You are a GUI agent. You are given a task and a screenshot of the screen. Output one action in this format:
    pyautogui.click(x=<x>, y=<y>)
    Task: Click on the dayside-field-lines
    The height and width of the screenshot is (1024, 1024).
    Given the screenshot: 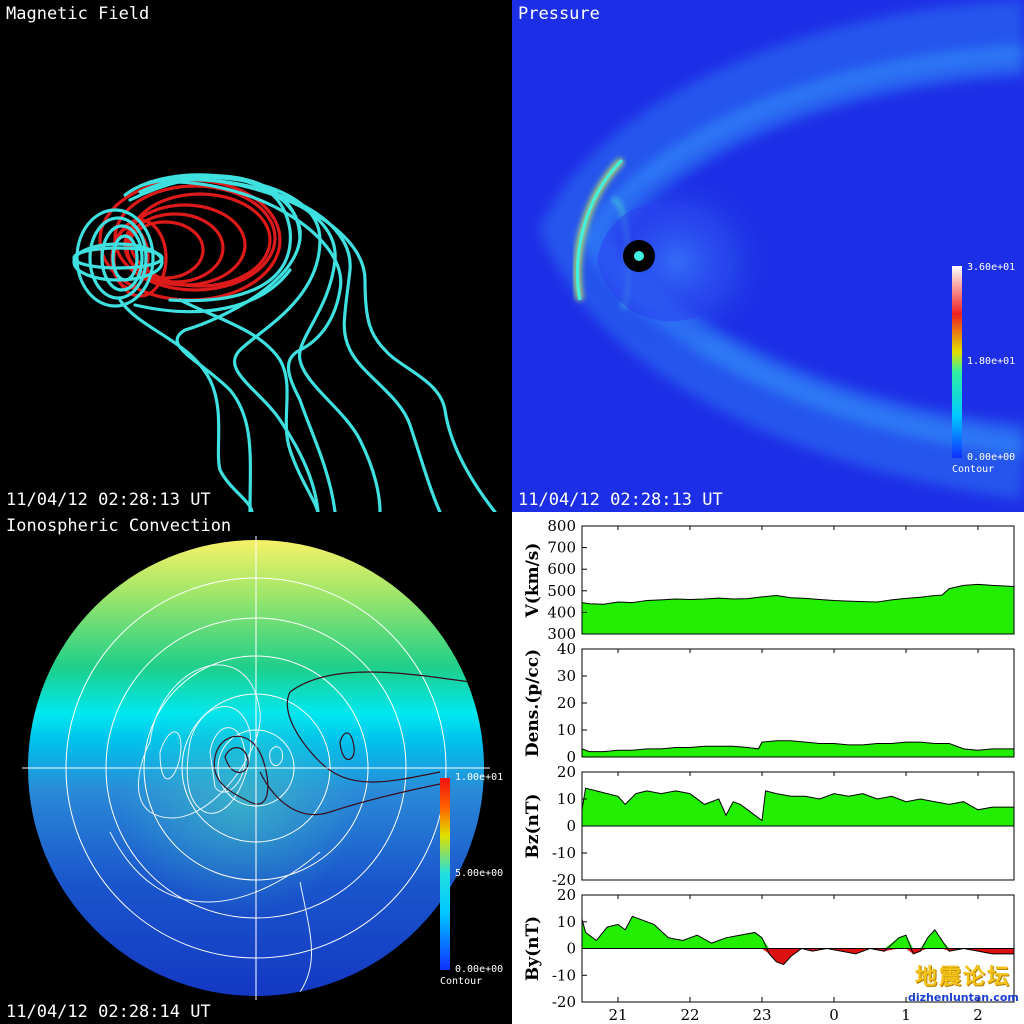 What is the action you would take?
    pyautogui.click(x=187, y=244)
    